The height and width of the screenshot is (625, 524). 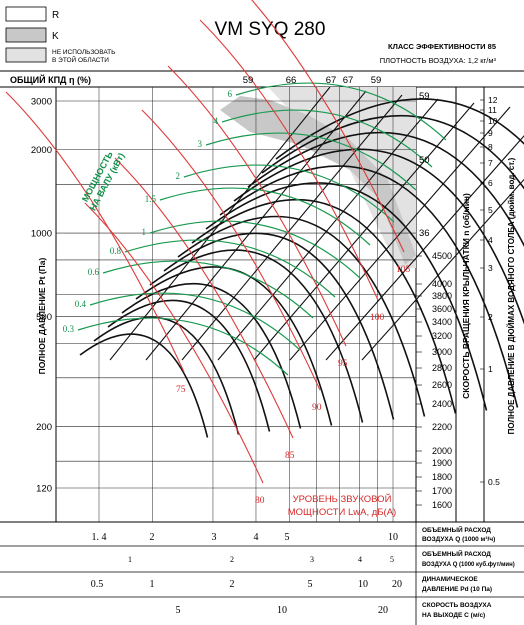 I want to click on rpm-tick-label: 3600, so click(x=442, y=309).